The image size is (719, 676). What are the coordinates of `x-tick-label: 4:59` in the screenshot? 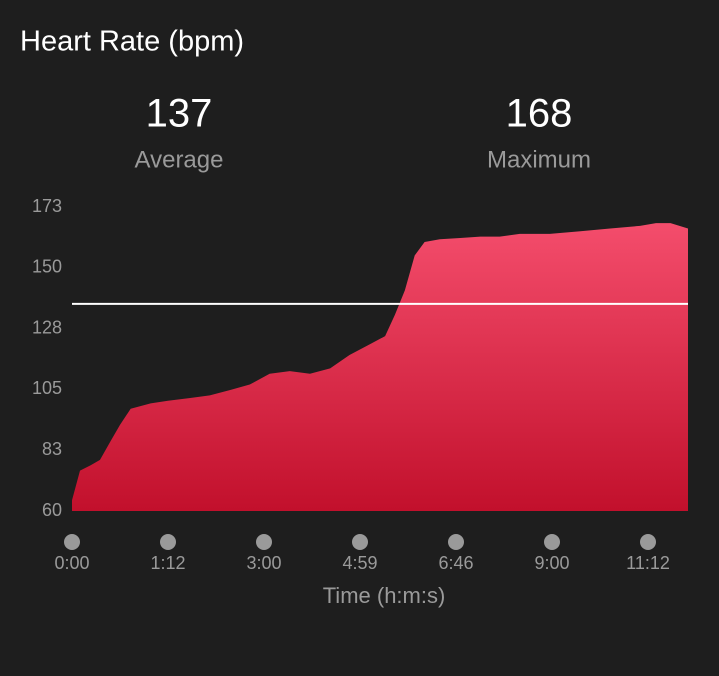 It's located at (359, 563).